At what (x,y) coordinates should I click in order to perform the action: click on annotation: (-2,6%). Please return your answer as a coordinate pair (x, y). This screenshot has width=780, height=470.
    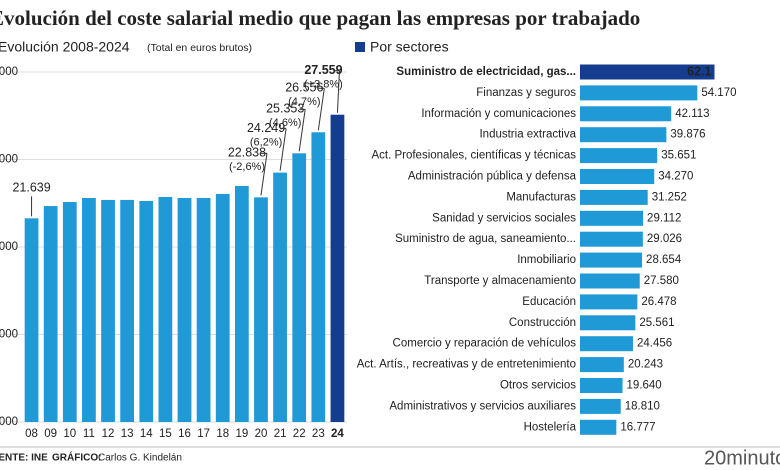
    Looking at the image, I should click on (247, 167).